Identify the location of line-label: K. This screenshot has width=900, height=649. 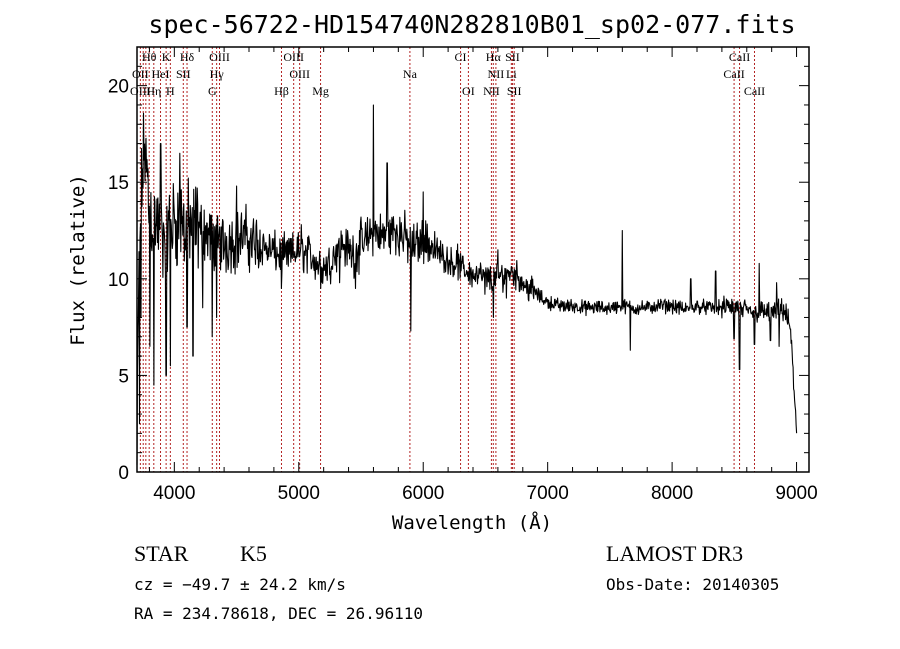
(166, 57).